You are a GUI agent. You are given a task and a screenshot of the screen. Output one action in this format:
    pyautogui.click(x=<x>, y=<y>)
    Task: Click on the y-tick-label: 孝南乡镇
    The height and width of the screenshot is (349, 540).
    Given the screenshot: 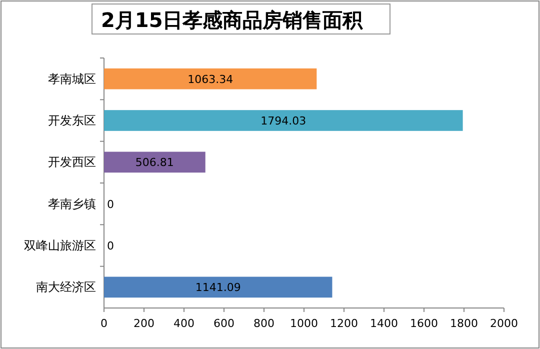 What is the action you would take?
    pyautogui.click(x=72, y=203)
    